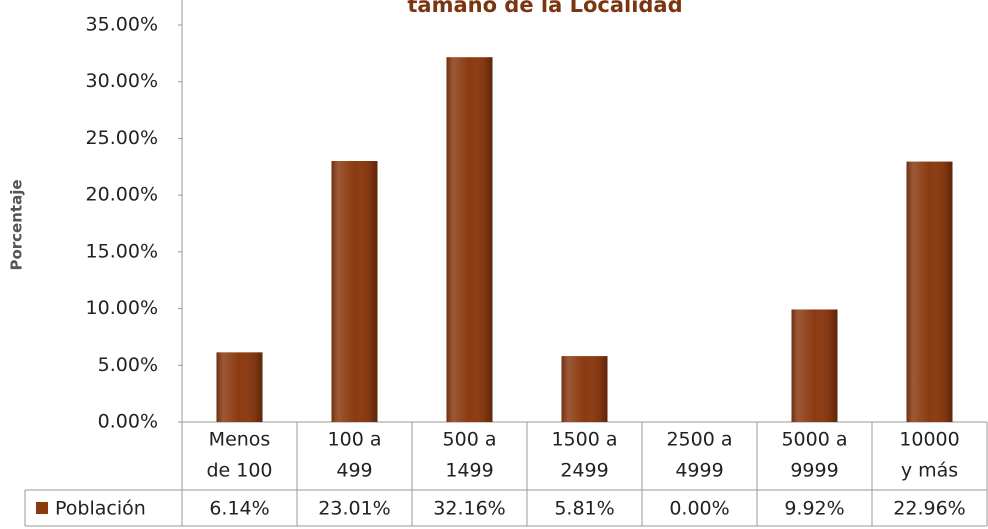 The image size is (988, 529). Describe the element at coordinates (699, 440) in the screenshot. I see `x-tick-label: 2500 a` at that location.